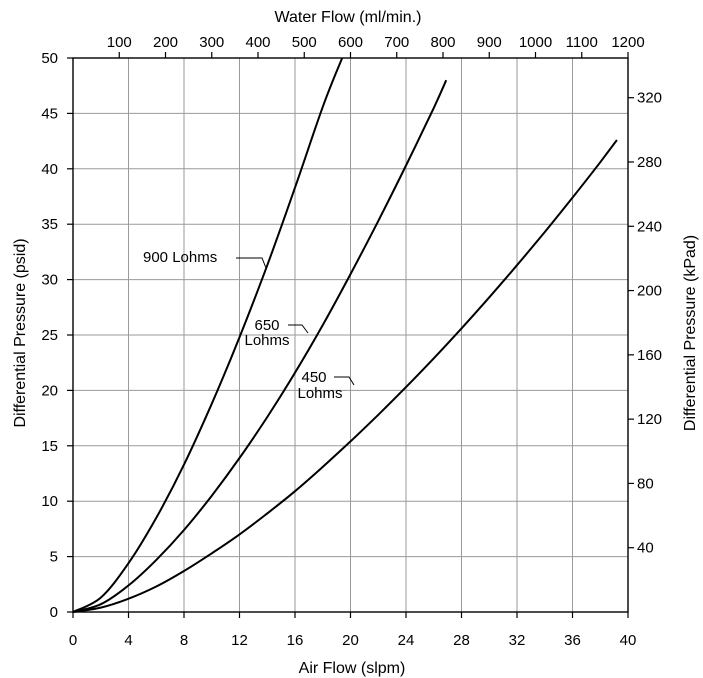  Describe the element at coordinates (266, 340) in the screenshot. I see `label-650-lohms: Lohms` at that location.